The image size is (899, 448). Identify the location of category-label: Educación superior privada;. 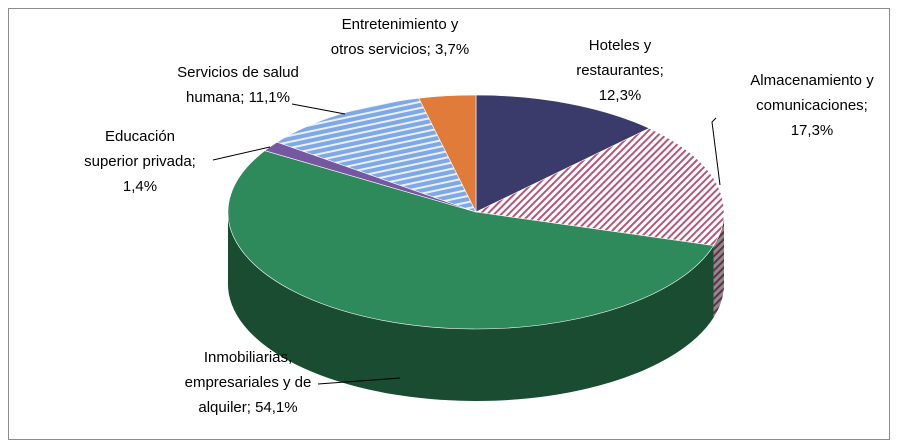
(140, 149).